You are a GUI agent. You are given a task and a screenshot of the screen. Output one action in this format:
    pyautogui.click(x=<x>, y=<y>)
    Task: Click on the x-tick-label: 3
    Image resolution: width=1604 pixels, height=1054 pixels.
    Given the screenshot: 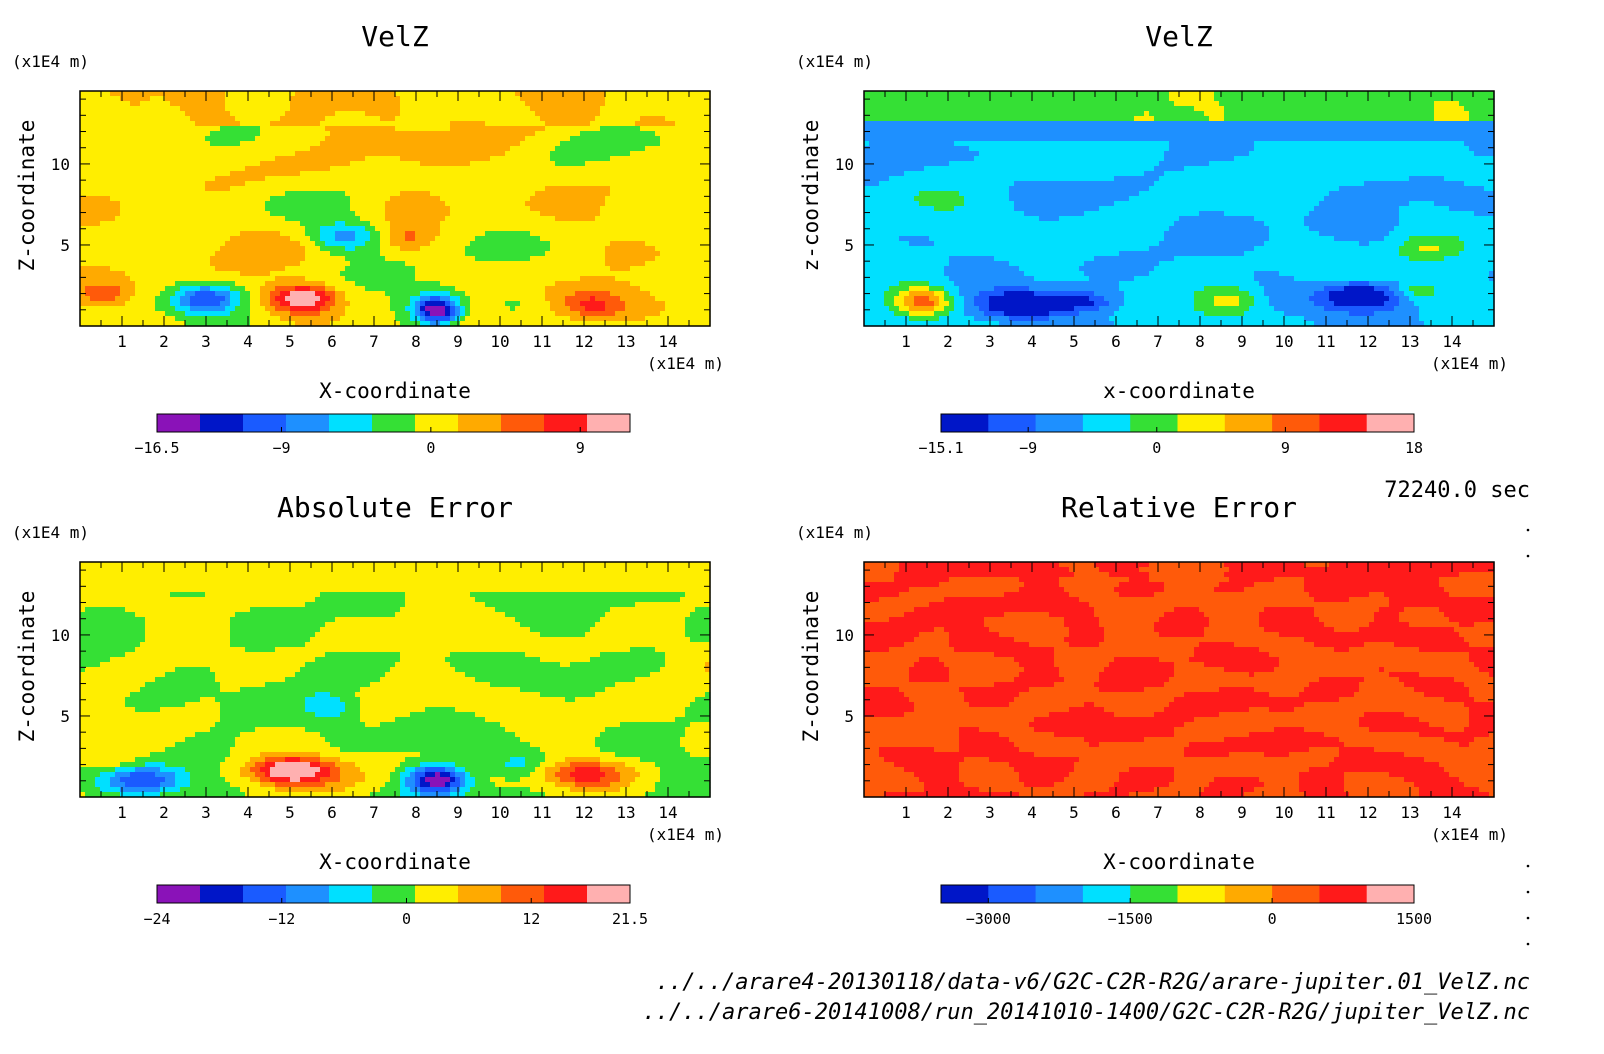 What is the action you would take?
    pyautogui.click(x=206, y=812)
    